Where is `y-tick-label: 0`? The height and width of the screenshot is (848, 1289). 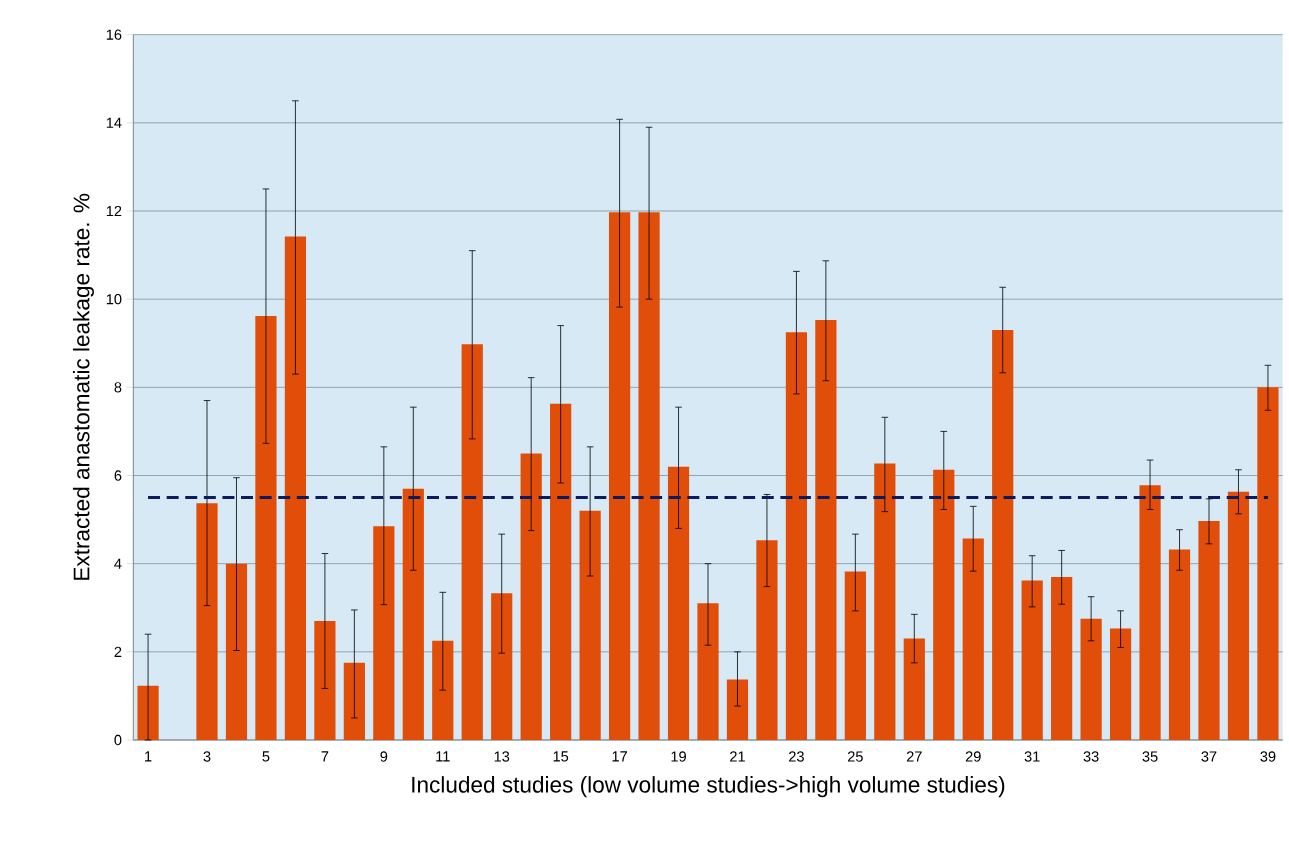 y-tick-label: 0 is located at coordinates (118, 740).